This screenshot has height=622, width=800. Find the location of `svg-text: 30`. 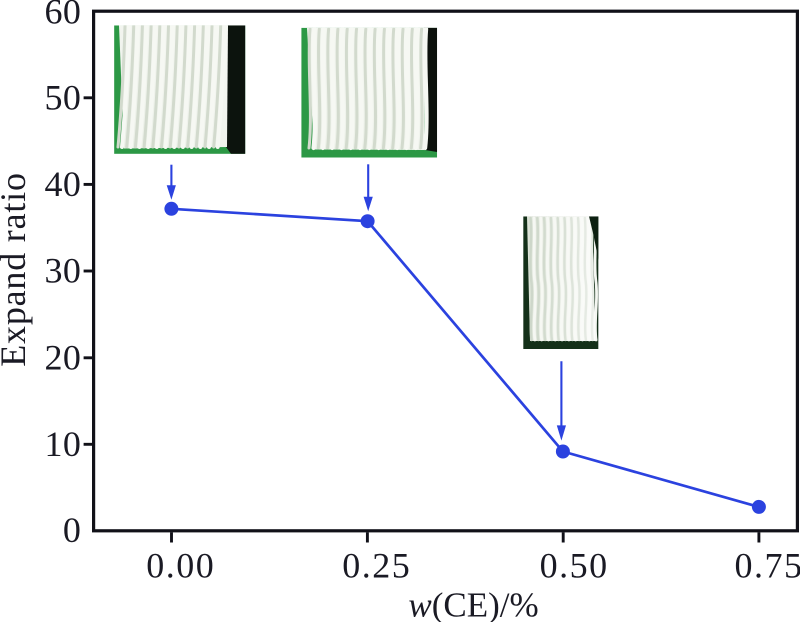

svg-text: 30 is located at coordinates (62, 271).